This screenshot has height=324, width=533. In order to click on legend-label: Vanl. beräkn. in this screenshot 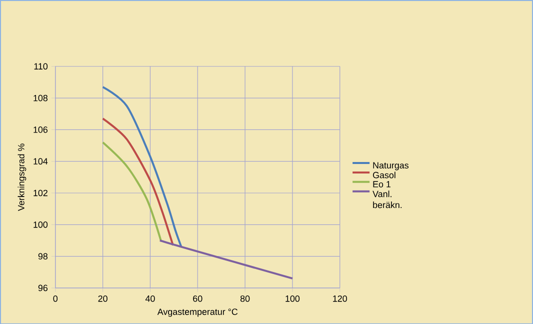, I will do `click(387, 199)`.